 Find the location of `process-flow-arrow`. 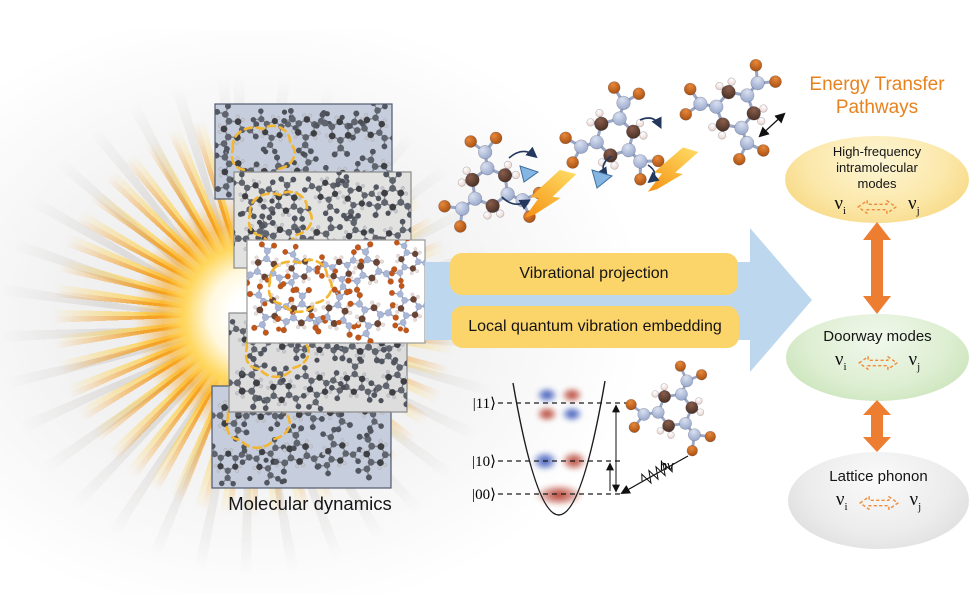

process-flow-arrow is located at coordinates (618, 300).